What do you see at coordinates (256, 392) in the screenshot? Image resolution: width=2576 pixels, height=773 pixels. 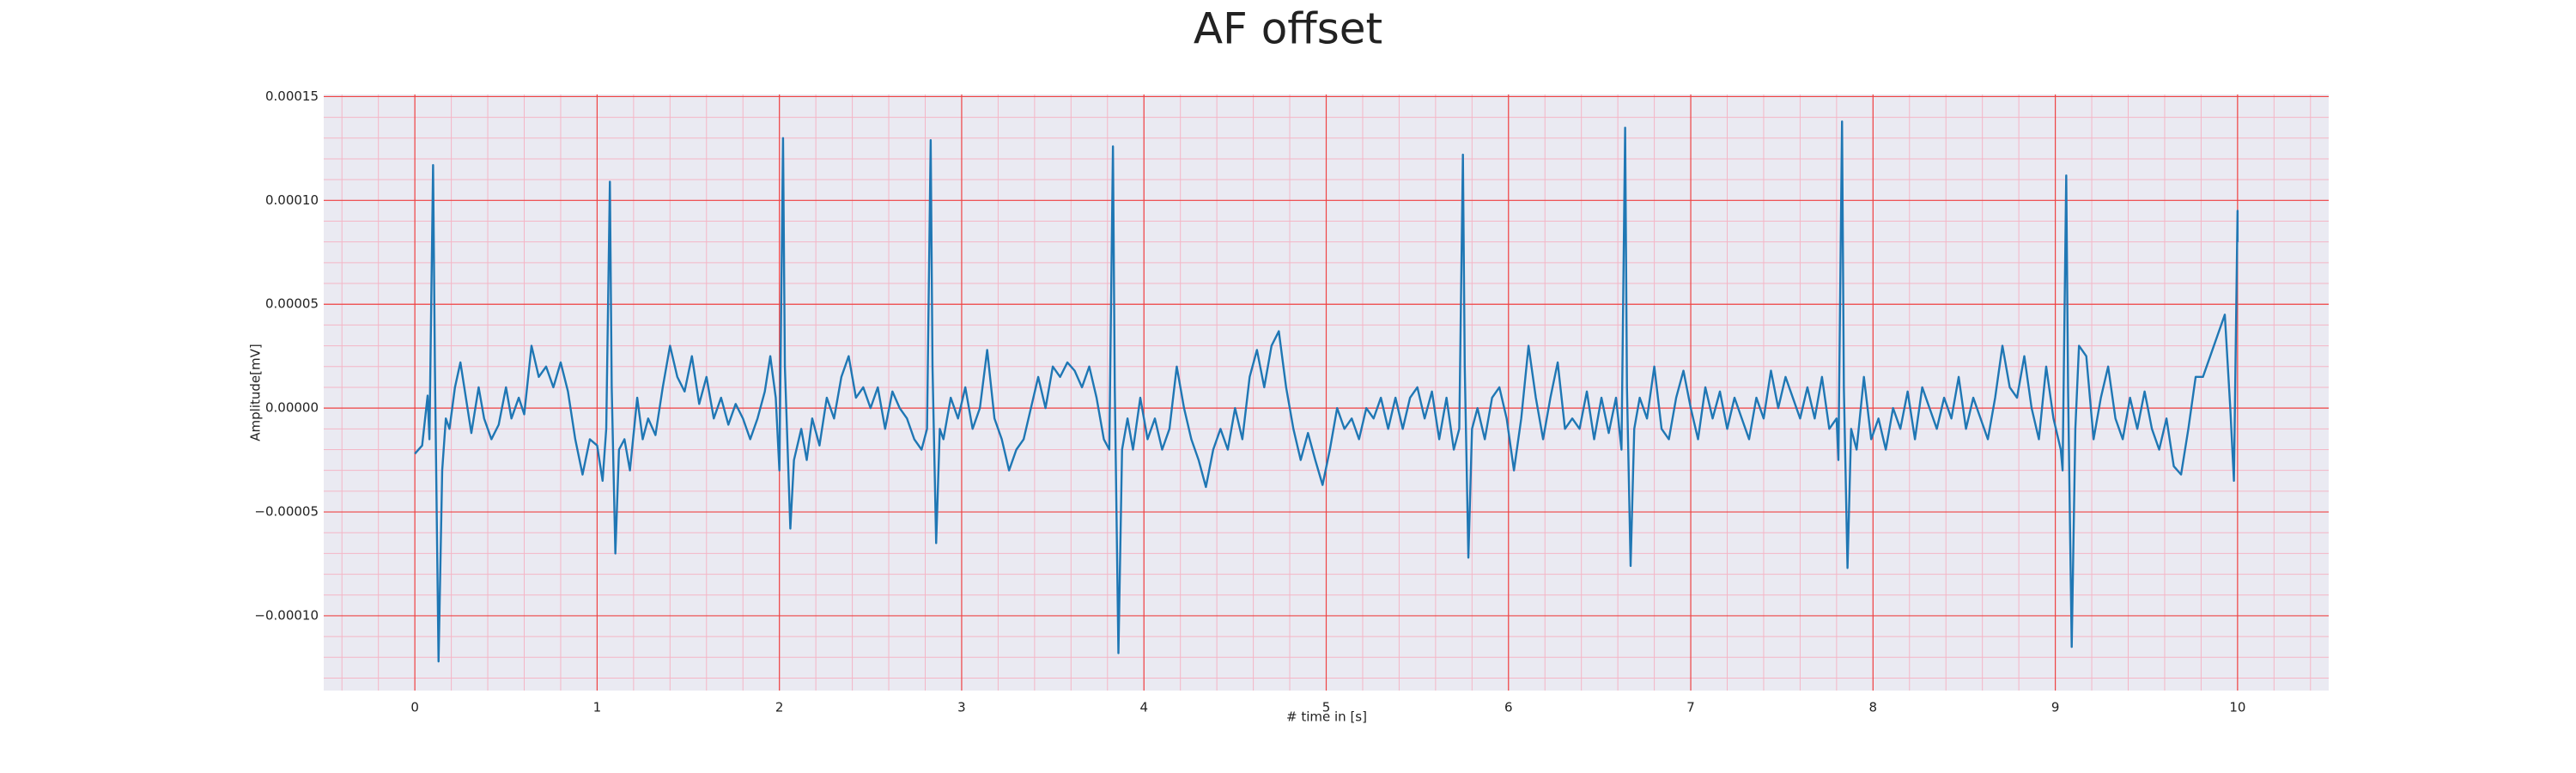 I see `y-axis-label: Amplitude[mV]` at bounding box center [256, 392].